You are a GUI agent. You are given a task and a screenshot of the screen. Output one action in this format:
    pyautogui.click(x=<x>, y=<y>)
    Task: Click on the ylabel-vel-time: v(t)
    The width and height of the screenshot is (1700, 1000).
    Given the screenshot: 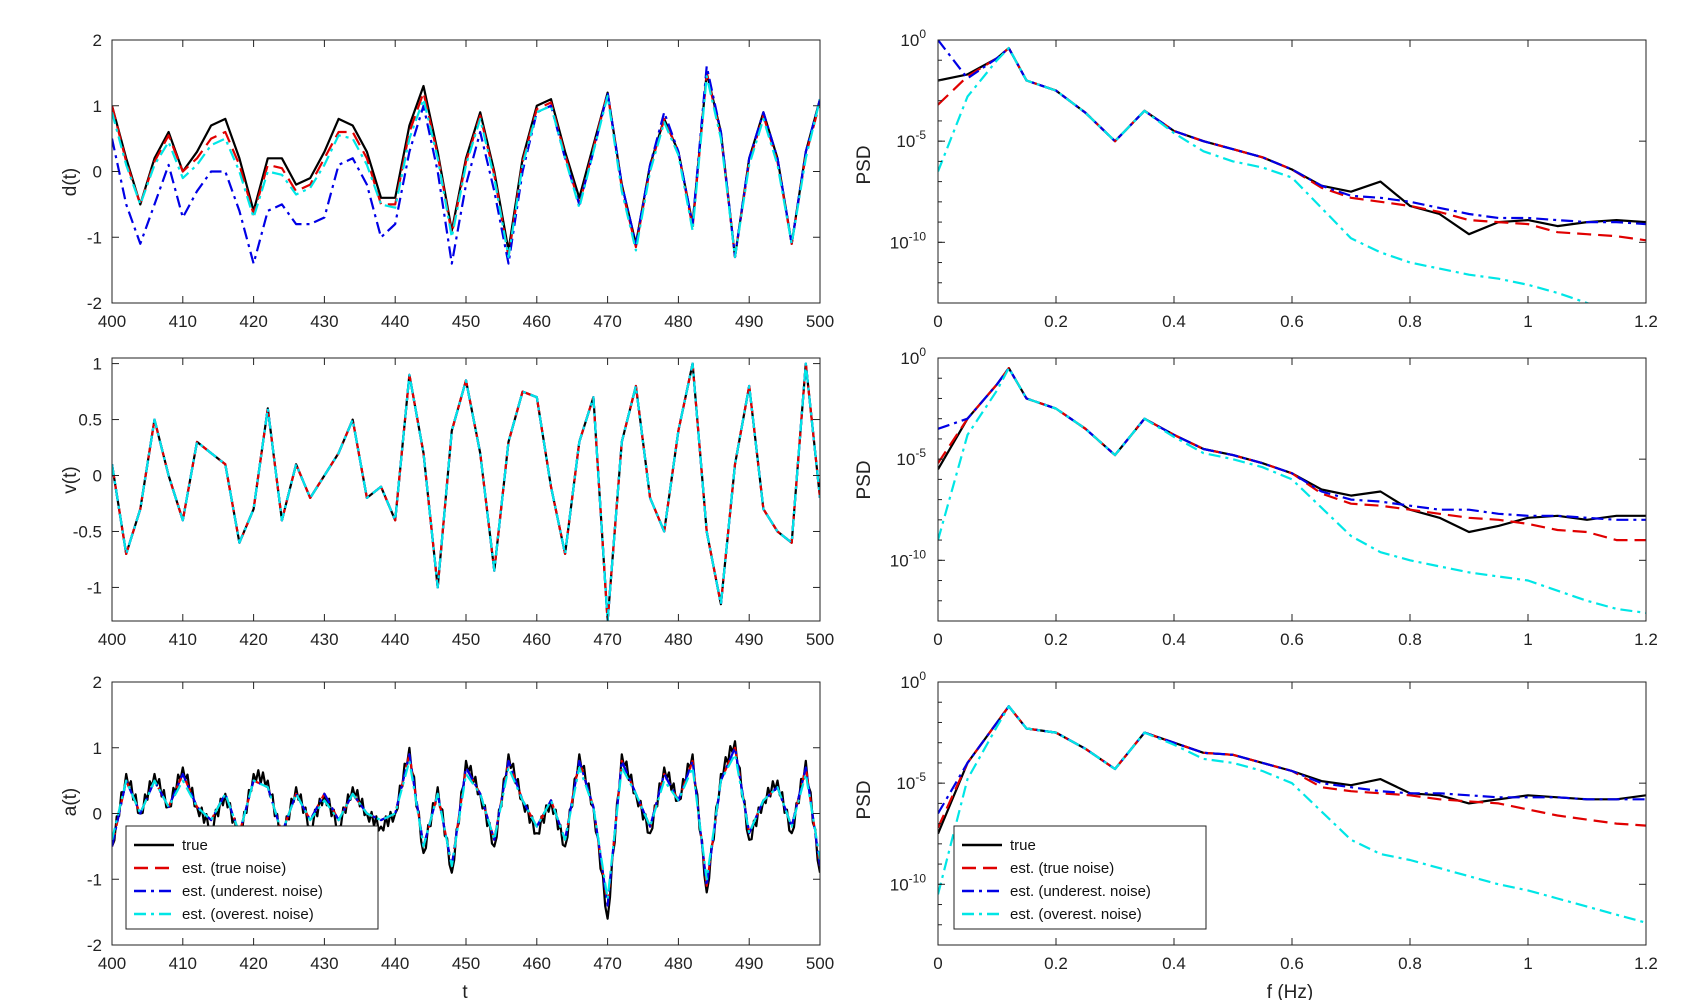 What is the action you would take?
    pyautogui.click(x=70, y=479)
    